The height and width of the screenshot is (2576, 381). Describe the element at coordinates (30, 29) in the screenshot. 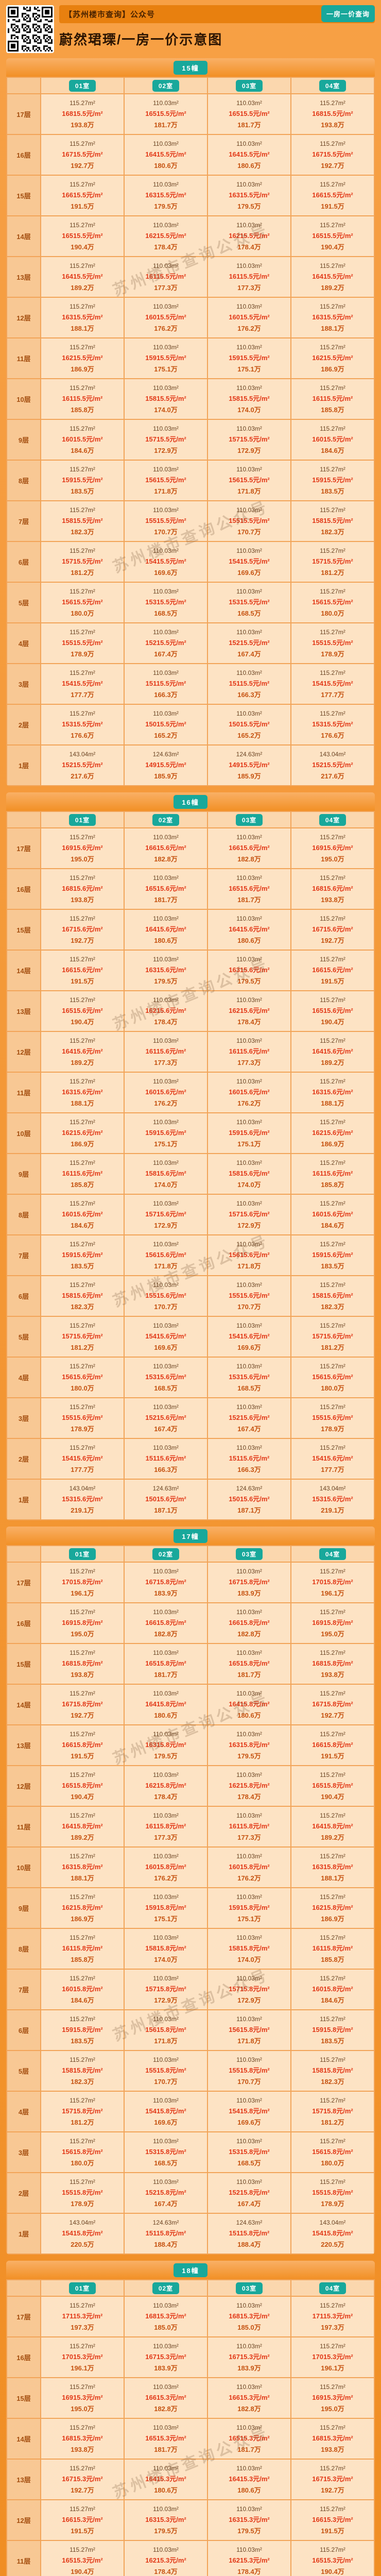

I see `qr-code-canvas` at that location.